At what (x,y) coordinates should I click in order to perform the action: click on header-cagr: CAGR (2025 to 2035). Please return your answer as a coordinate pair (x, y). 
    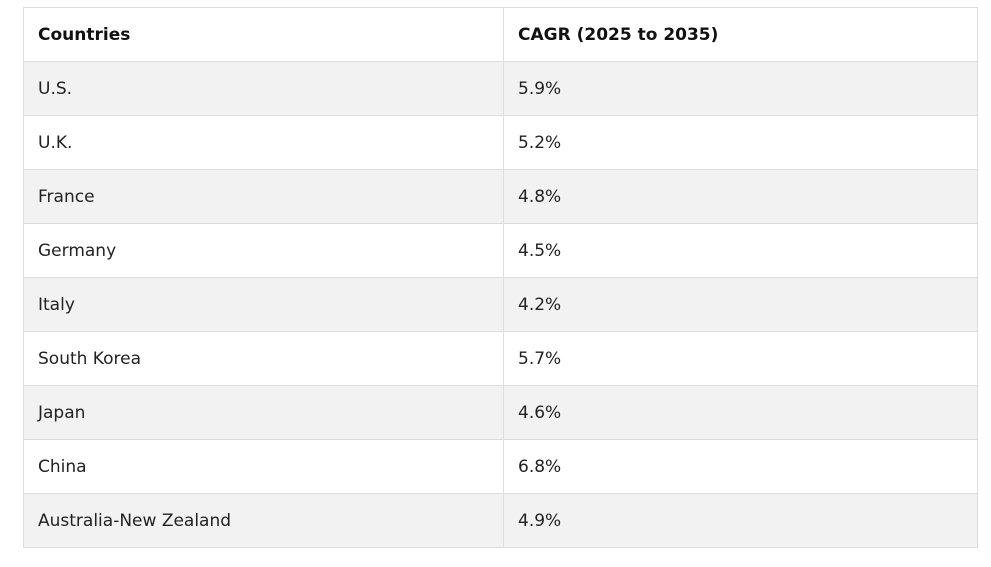
    Looking at the image, I should click on (740, 34).